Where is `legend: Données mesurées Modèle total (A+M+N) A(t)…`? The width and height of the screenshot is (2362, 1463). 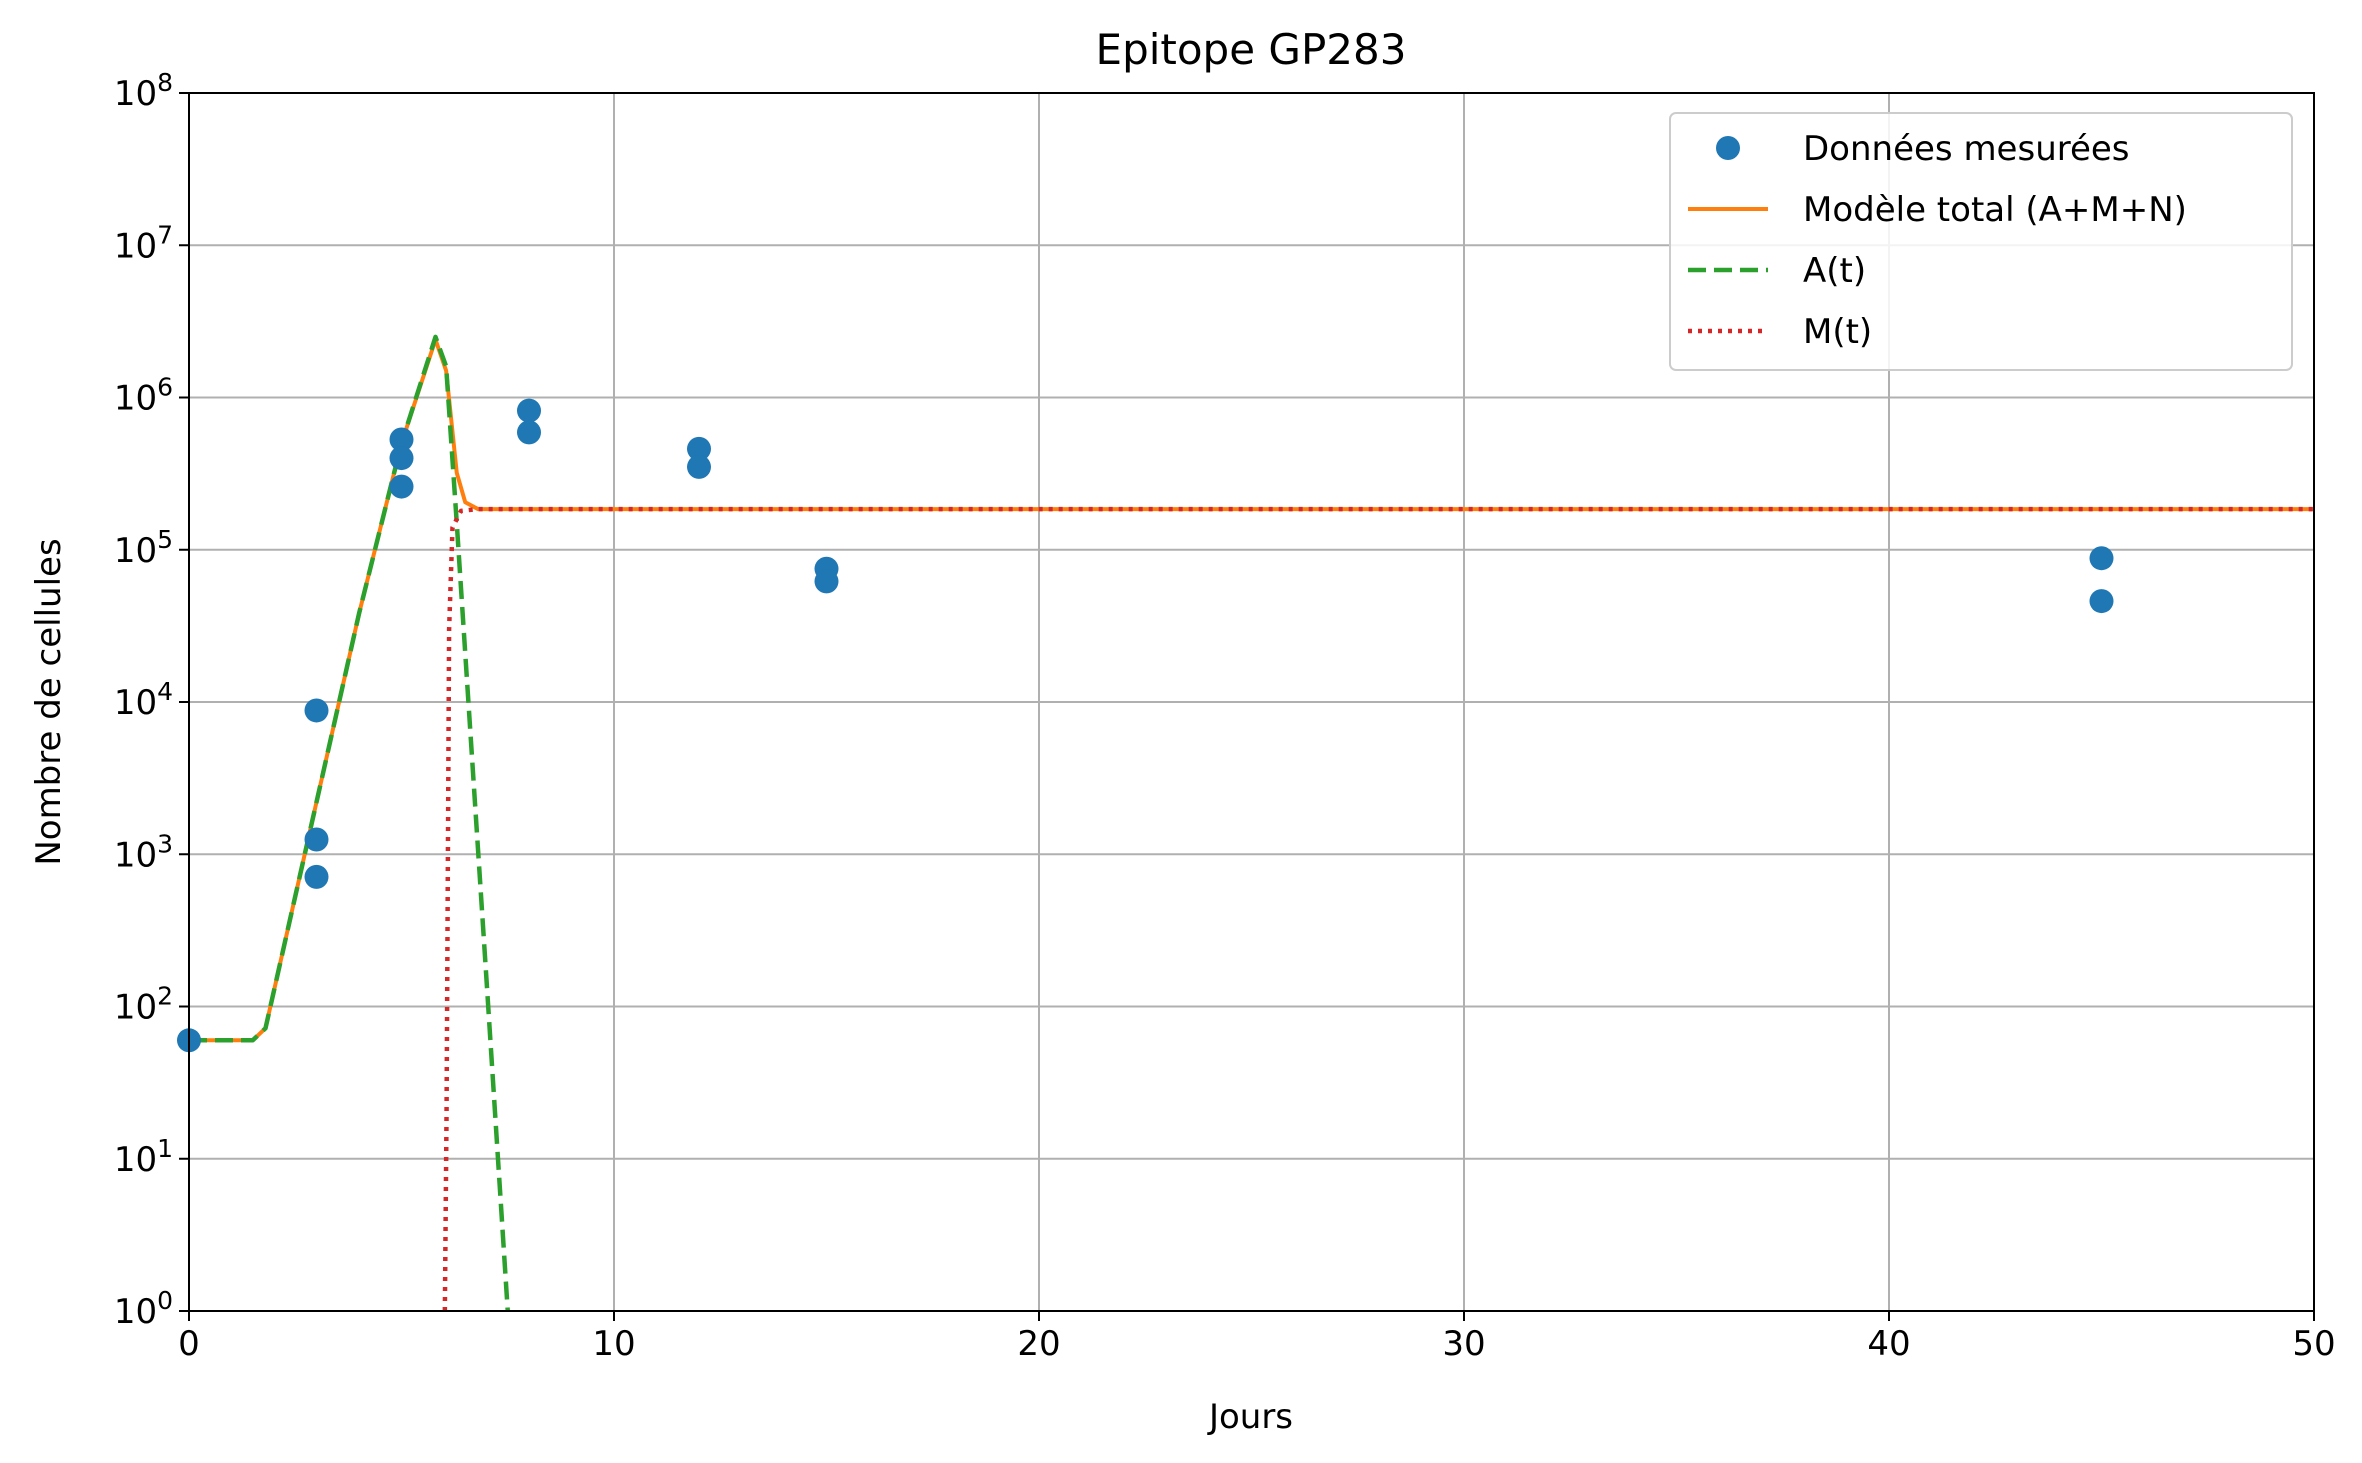
legend: Données mesurées Modèle total (A+M+N) A(t)… is located at coordinates (1981, 241).